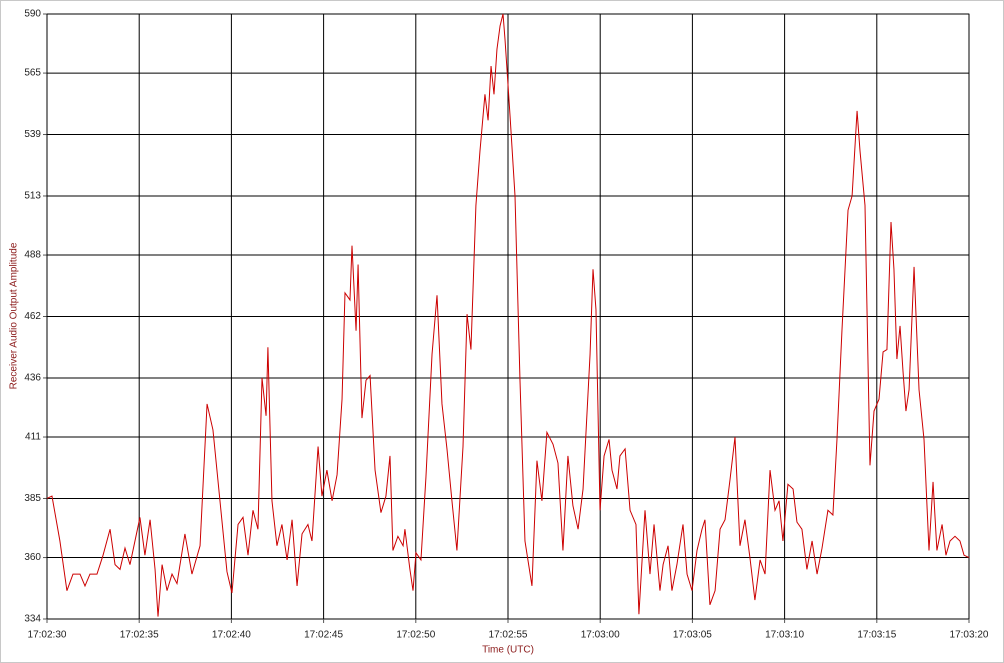 The image size is (1004, 663). I want to click on x-tick-label: 17:02:45, so click(323, 635).